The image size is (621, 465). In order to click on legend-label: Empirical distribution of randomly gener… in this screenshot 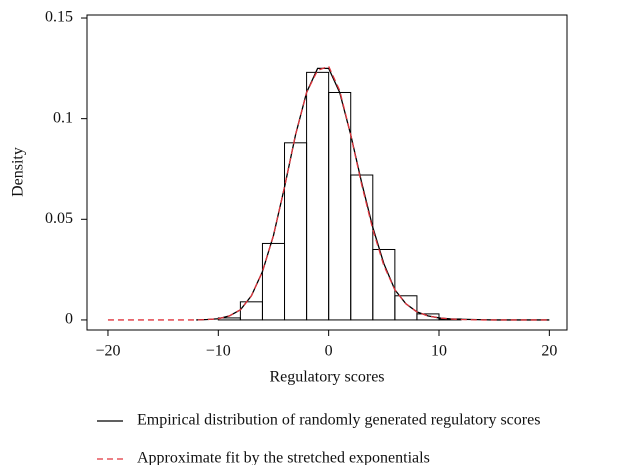, I will do `click(338, 420)`.